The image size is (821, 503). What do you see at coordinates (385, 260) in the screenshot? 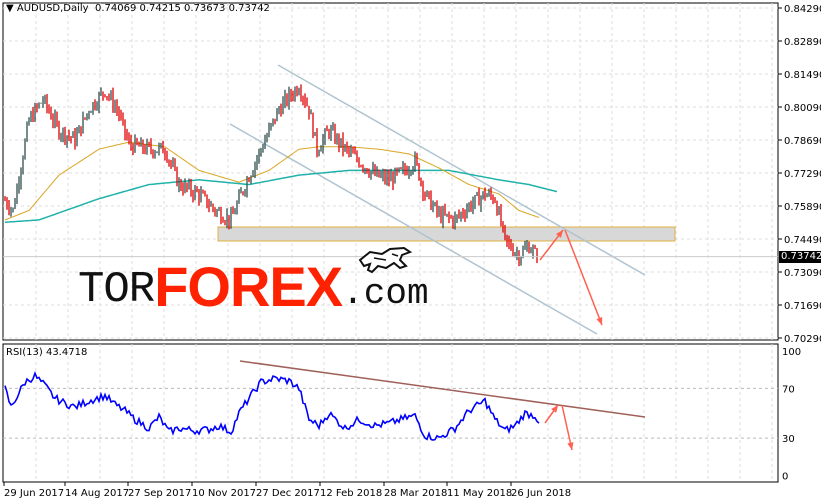
I see `bull-icon` at bounding box center [385, 260].